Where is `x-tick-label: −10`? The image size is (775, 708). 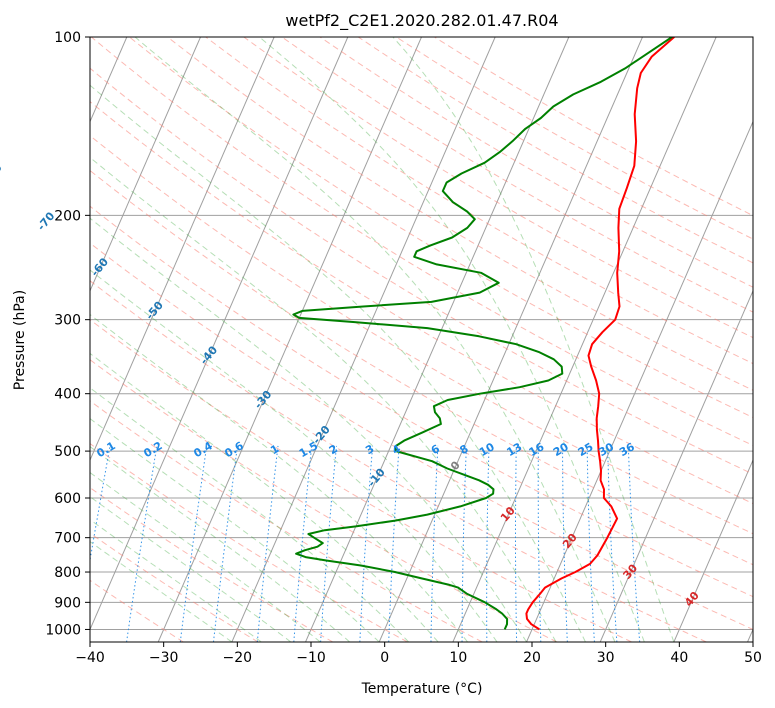 x-tick-label: −10 is located at coordinates (311, 658).